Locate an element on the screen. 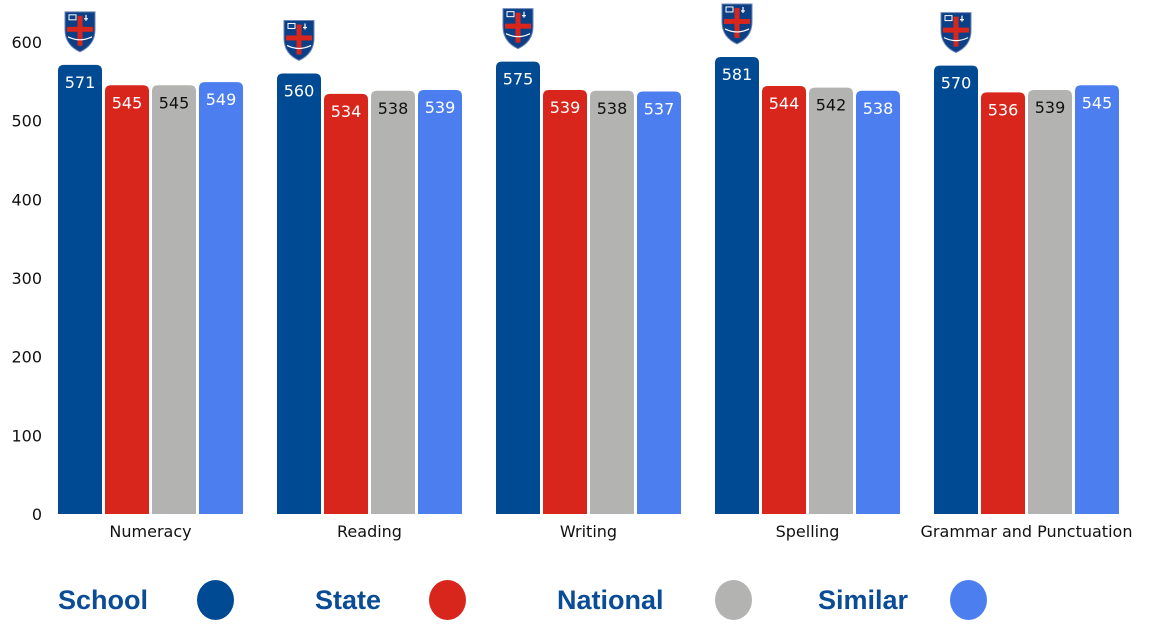 Image resolution: width=1157 pixels, height=628 pixels. data-label: 536 is located at coordinates (1003, 109).